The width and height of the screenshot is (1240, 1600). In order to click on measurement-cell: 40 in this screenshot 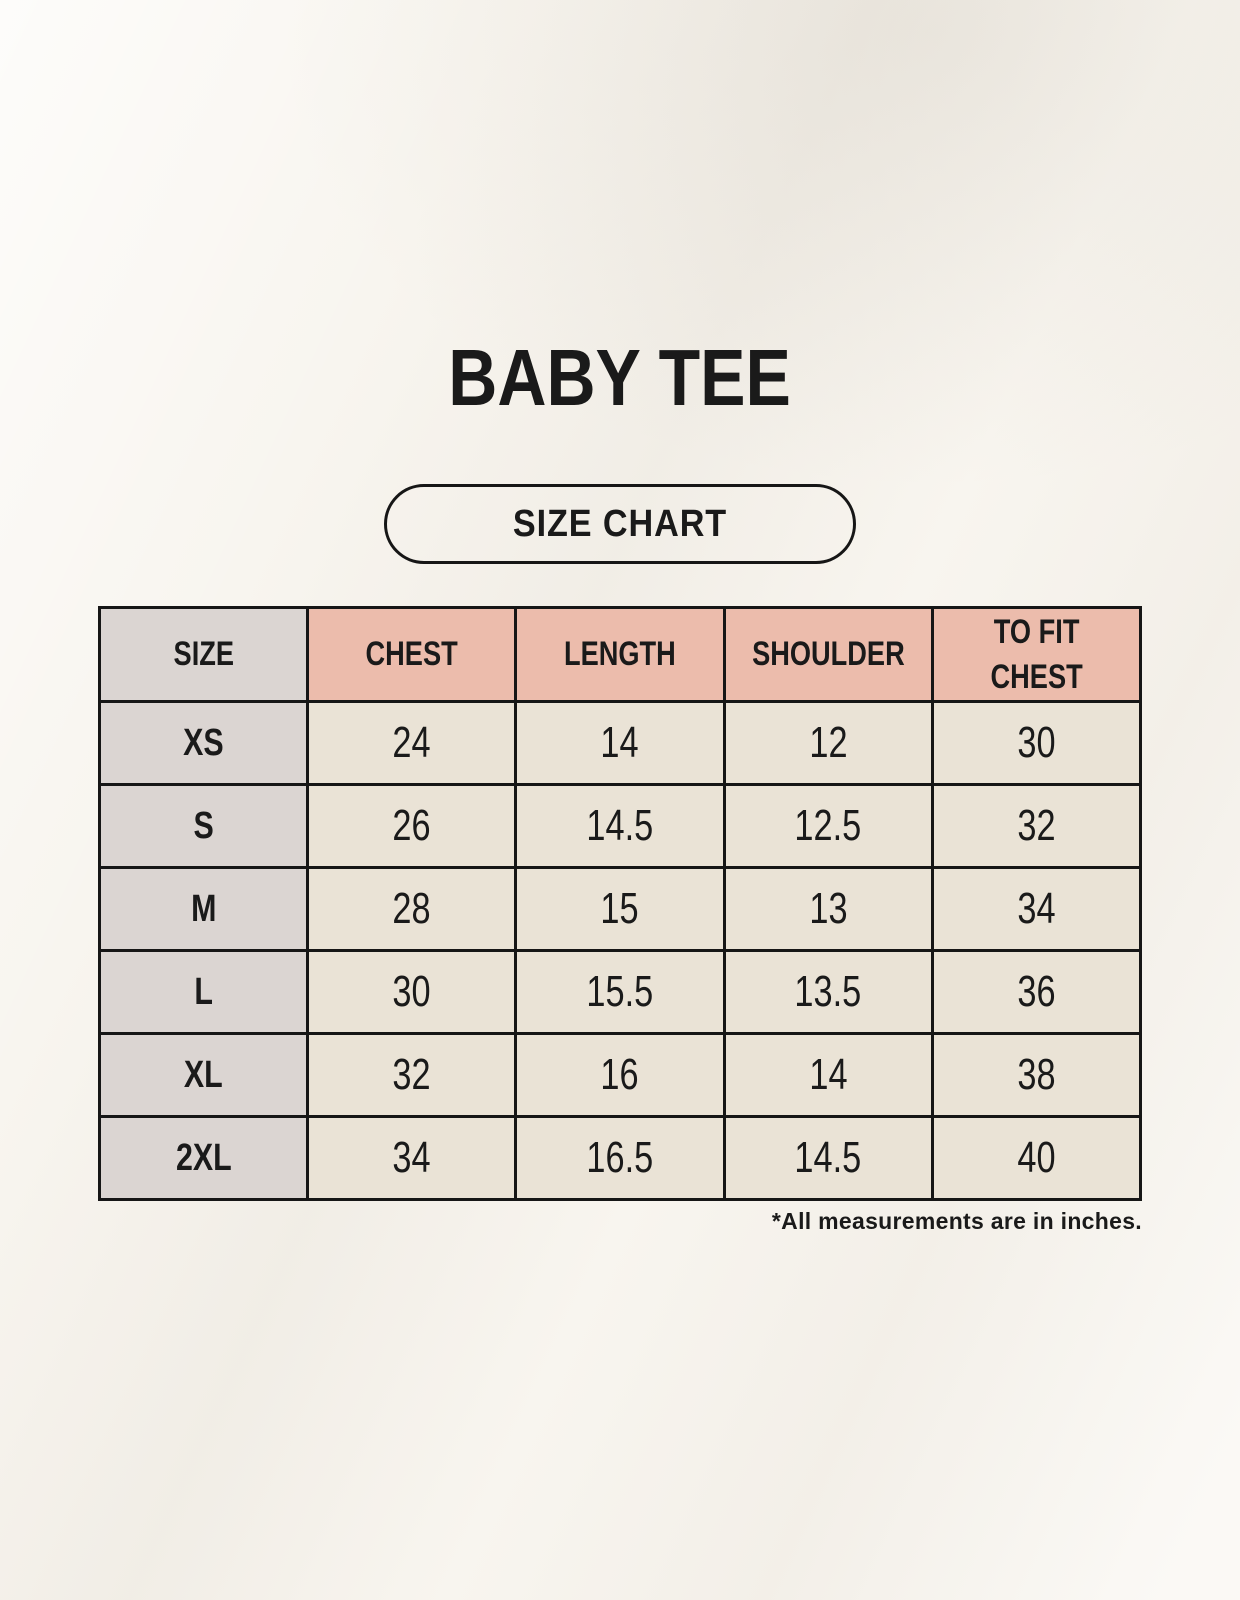, I will do `click(1036, 1158)`.